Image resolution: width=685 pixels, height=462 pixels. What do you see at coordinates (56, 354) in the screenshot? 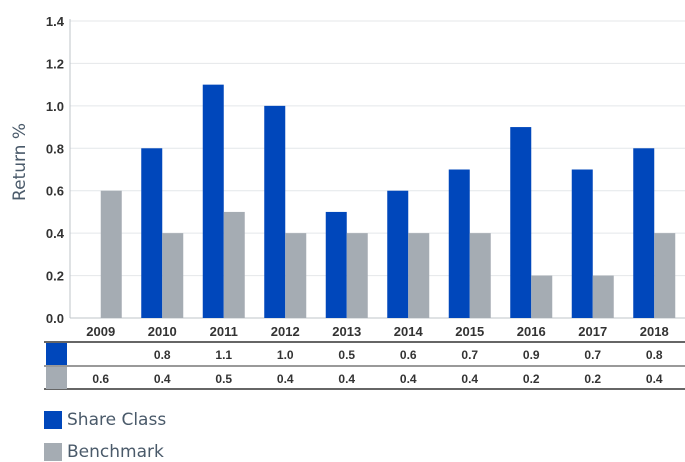
I see `table-swatch-share-class` at bounding box center [56, 354].